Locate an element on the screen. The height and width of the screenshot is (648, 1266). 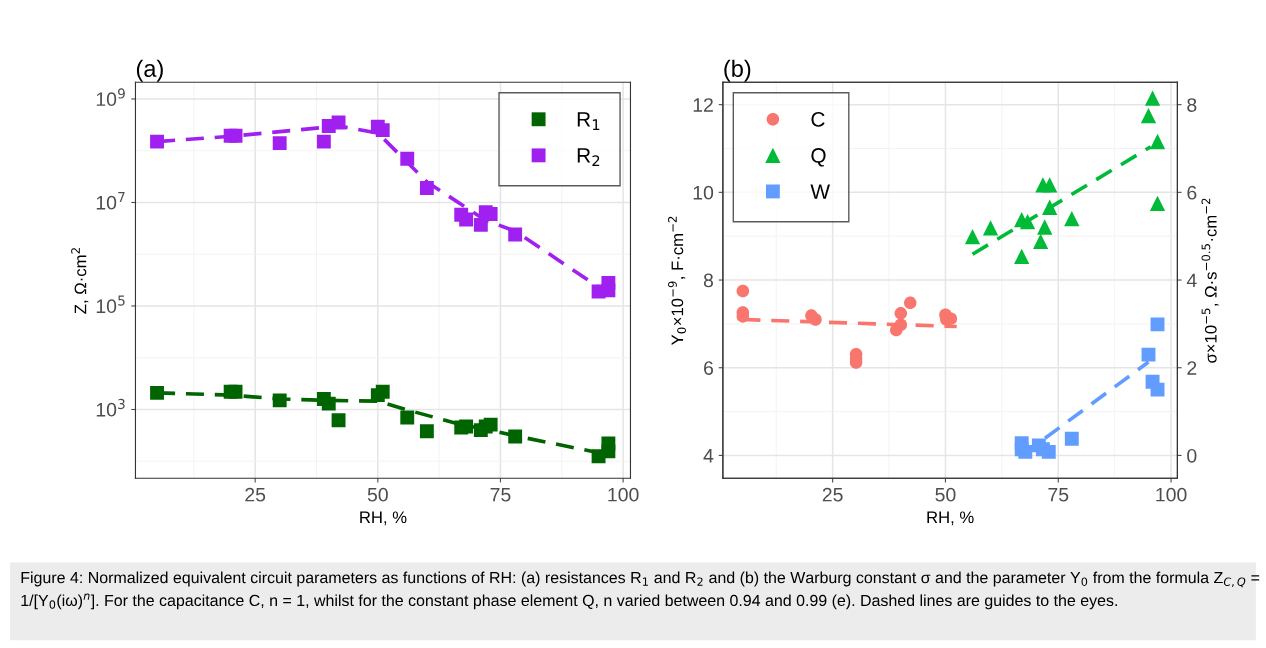
y-tick-label: 8 is located at coordinates (708, 280).